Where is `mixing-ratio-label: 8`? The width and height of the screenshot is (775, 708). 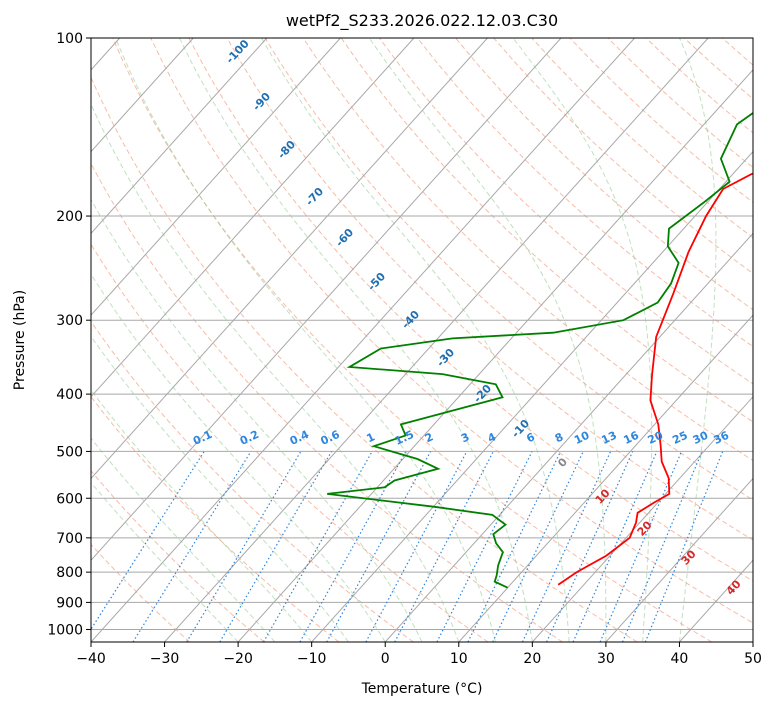 mixing-ratio-label: 8 is located at coordinates (559, 437).